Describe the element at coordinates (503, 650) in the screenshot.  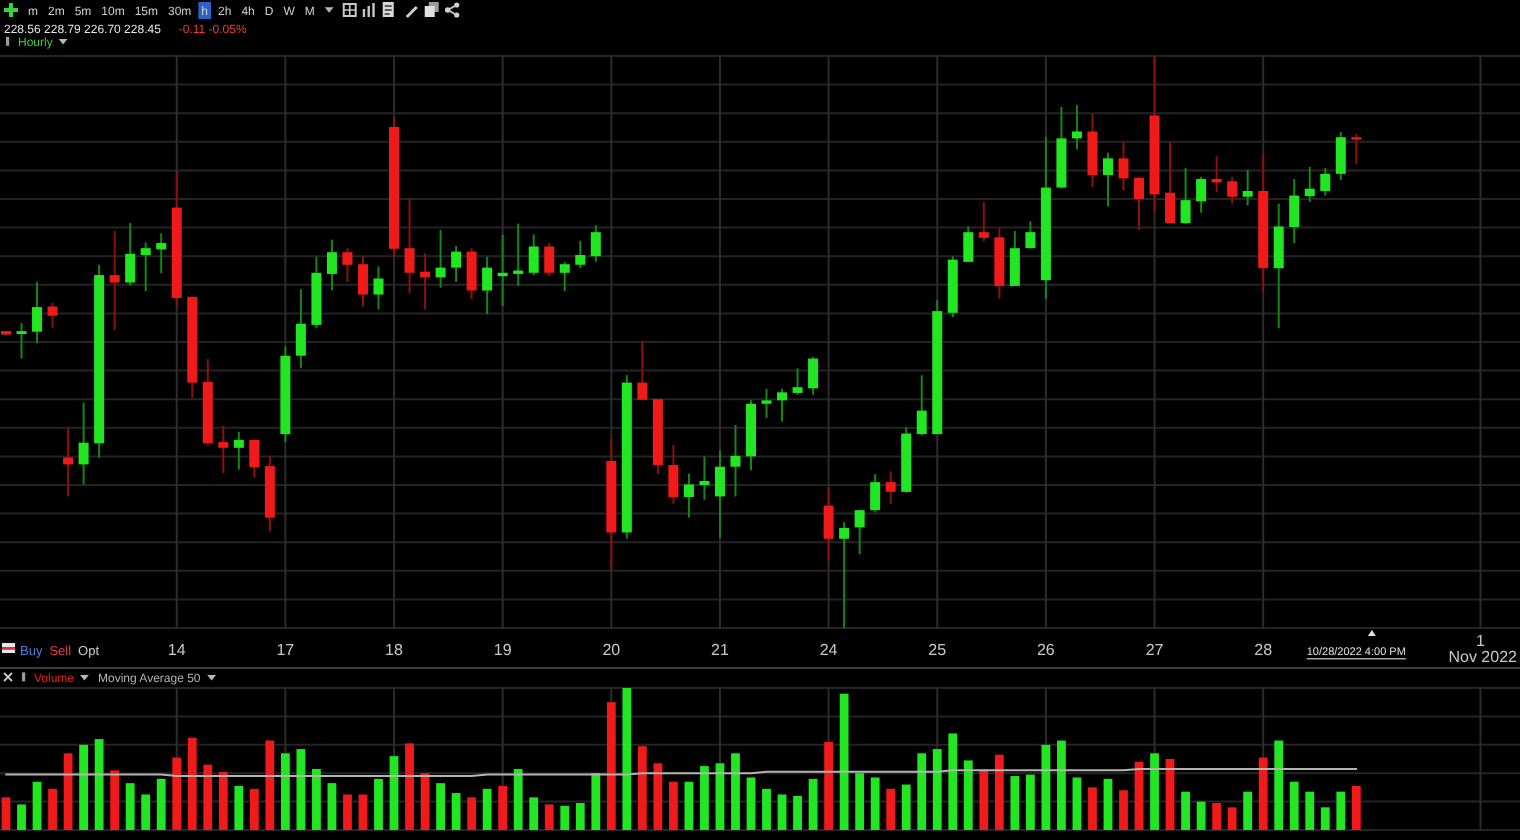
I see `x-tick-label: 19` at that location.